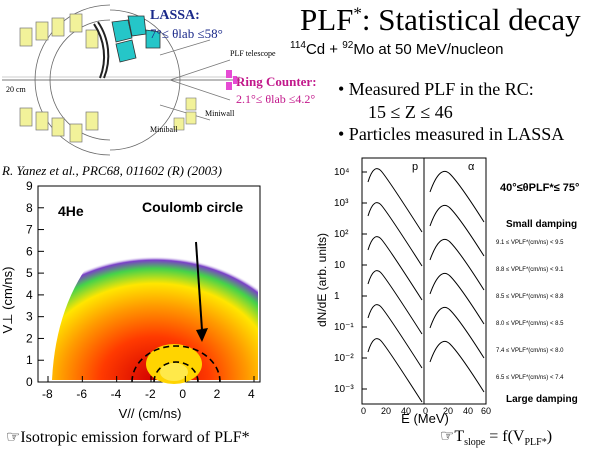  What do you see at coordinates (541, 224) in the screenshot?
I see `small-damping-label: Small damping` at bounding box center [541, 224].